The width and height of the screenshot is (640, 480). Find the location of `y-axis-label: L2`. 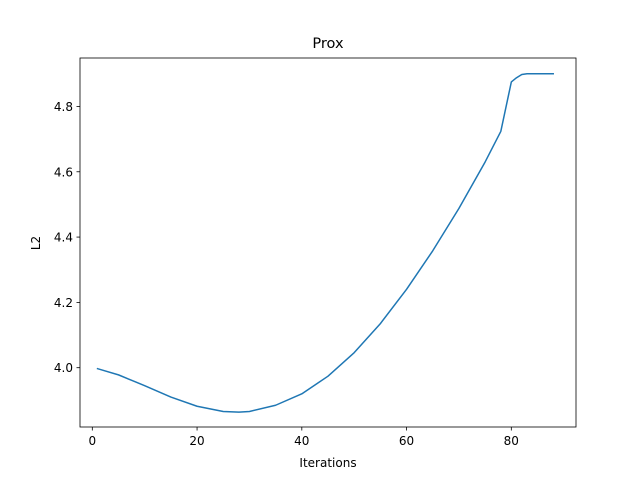

y-axis-label: L2 is located at coordinates (36, 243).